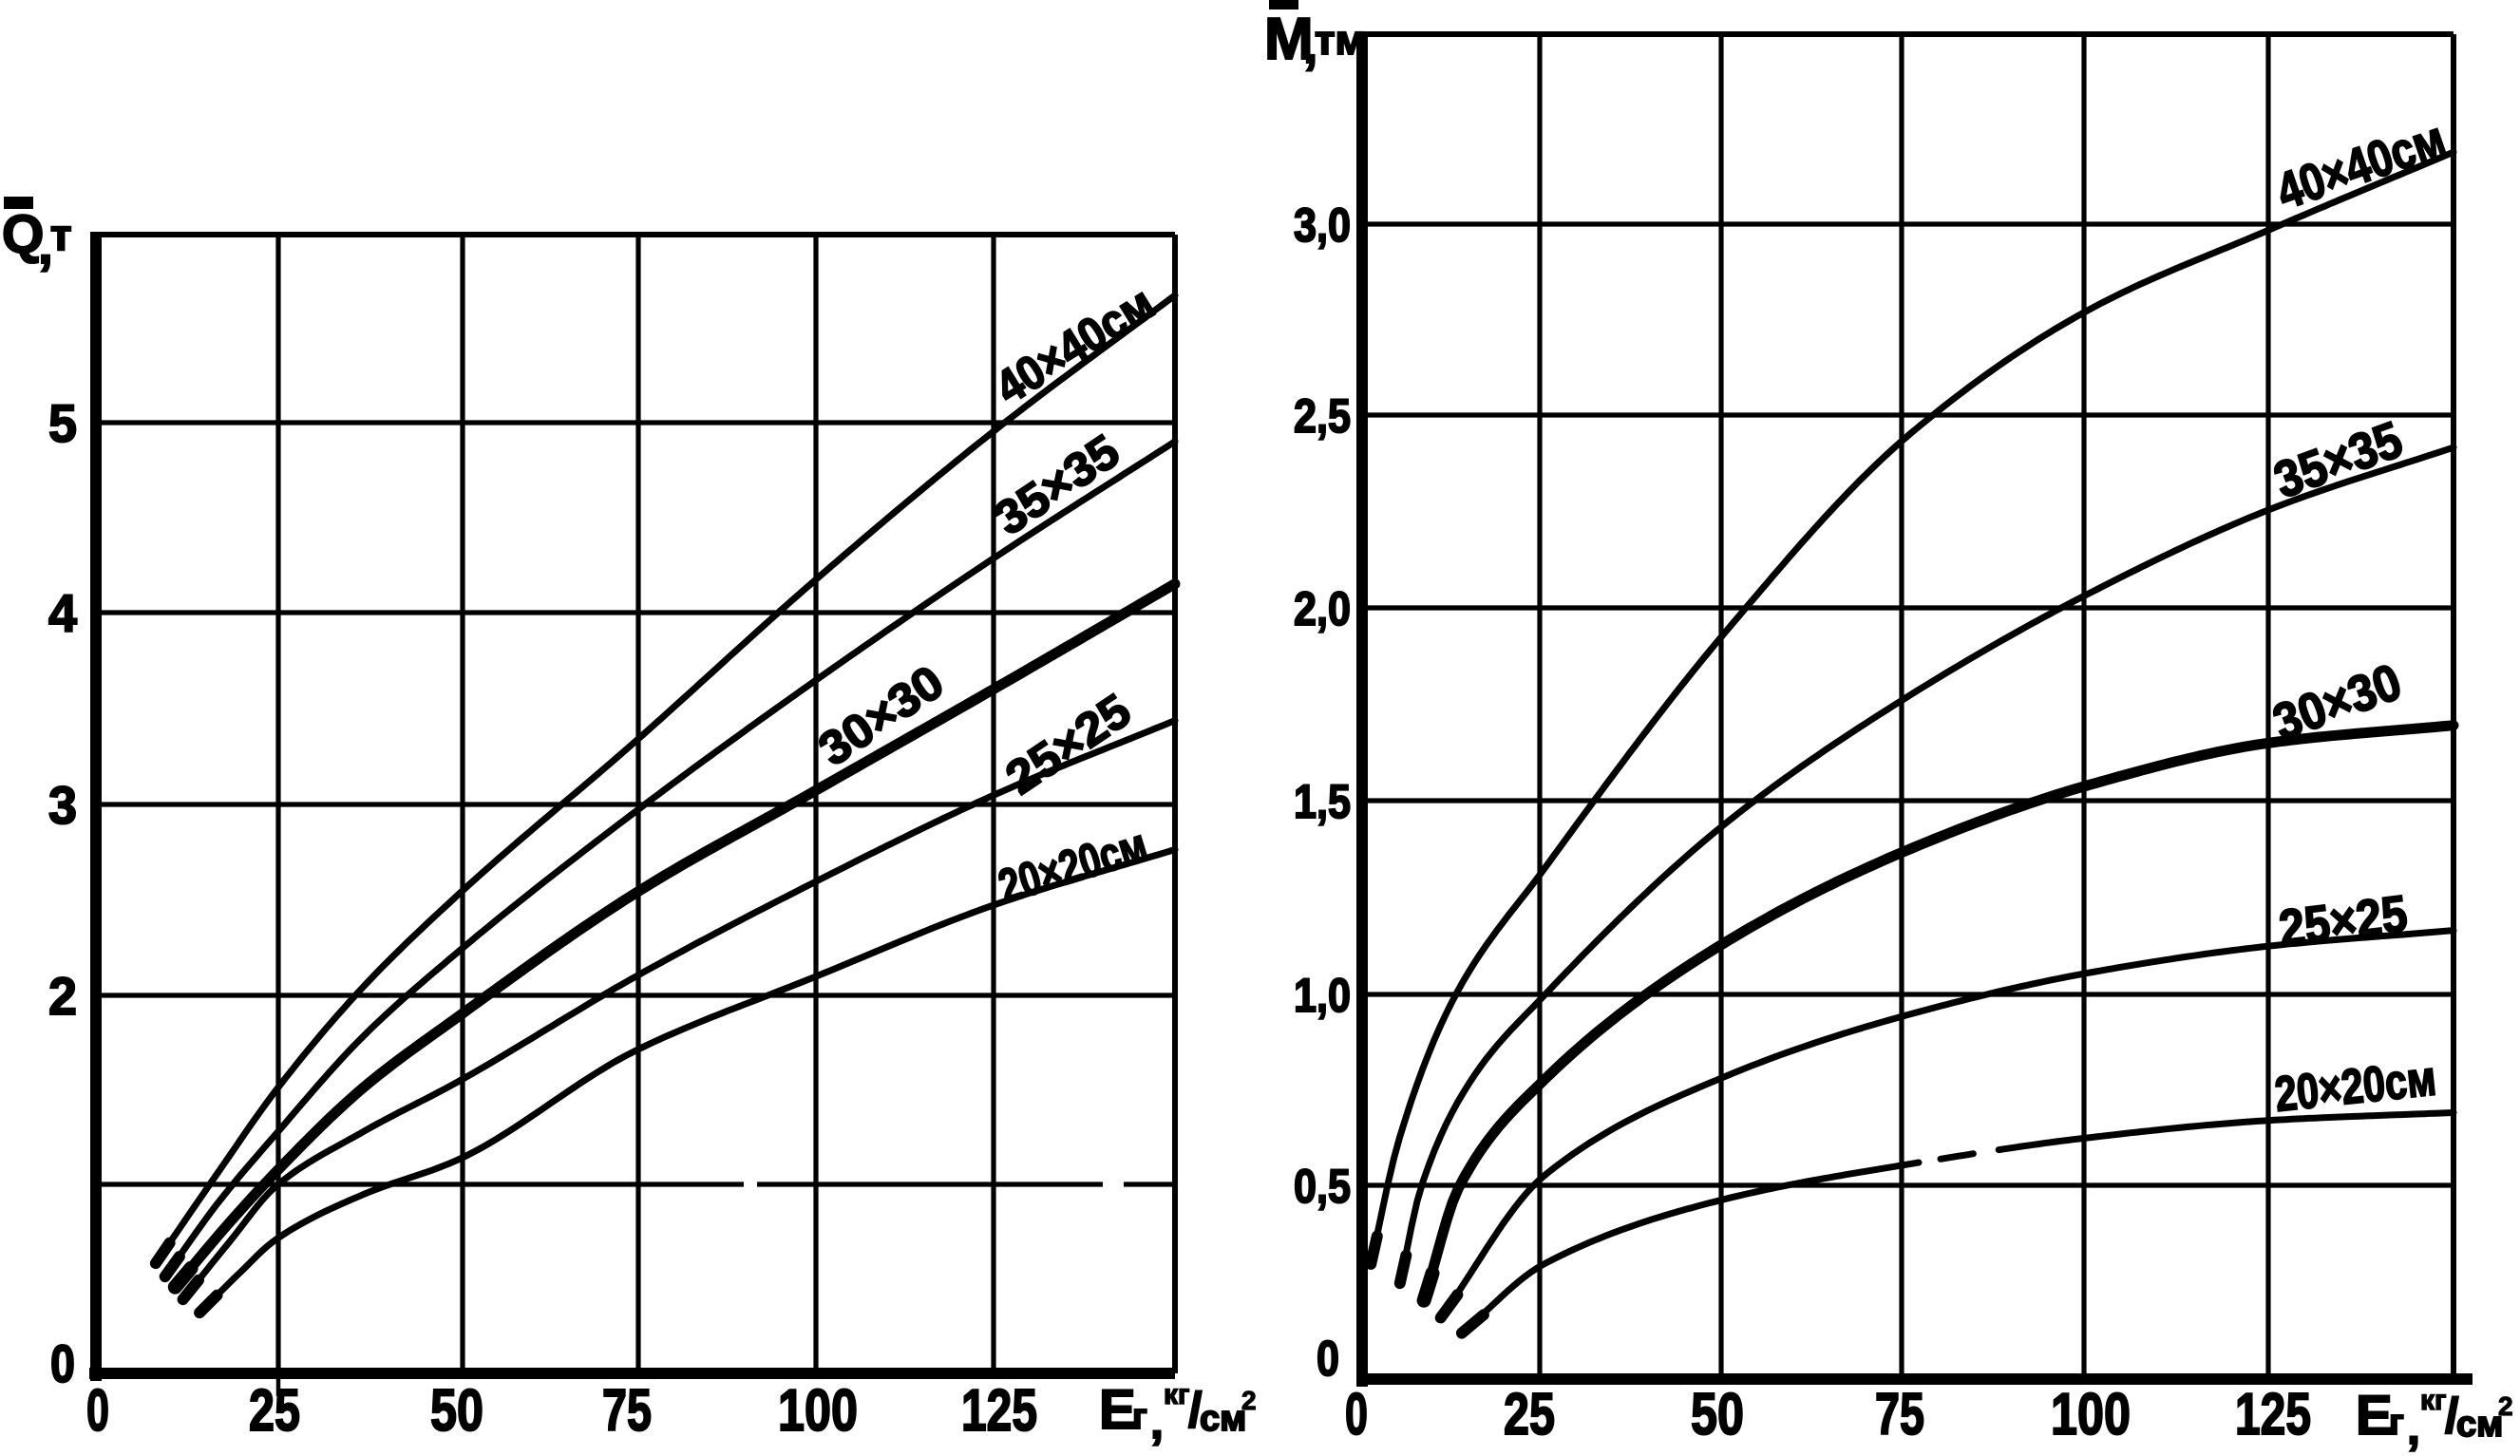  Describe the element at coordinates (1322, 1186) in the screenshot. I see `svg-text: 0,5` at that location.